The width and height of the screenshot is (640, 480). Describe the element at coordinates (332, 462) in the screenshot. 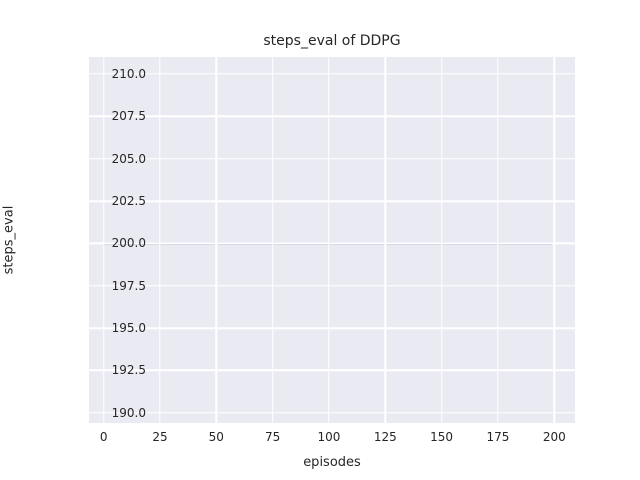

I see `x-axis-label: episodes` at that location.